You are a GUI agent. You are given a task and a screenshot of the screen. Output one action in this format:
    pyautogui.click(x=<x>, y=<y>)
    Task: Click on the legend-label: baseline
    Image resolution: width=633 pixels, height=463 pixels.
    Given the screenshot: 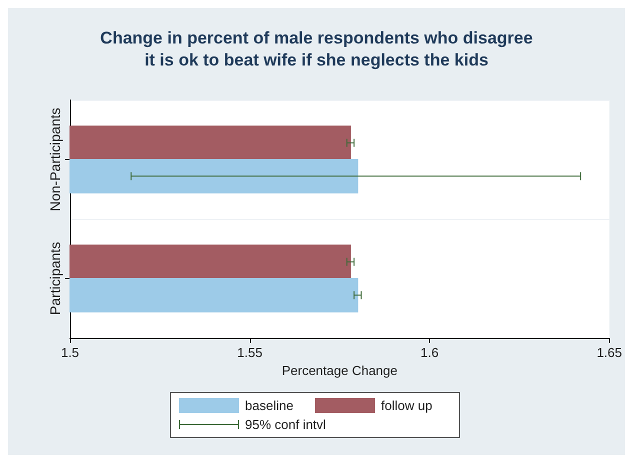 What is the action you would take?
    pyautogui.click(x=269, y=405)
    